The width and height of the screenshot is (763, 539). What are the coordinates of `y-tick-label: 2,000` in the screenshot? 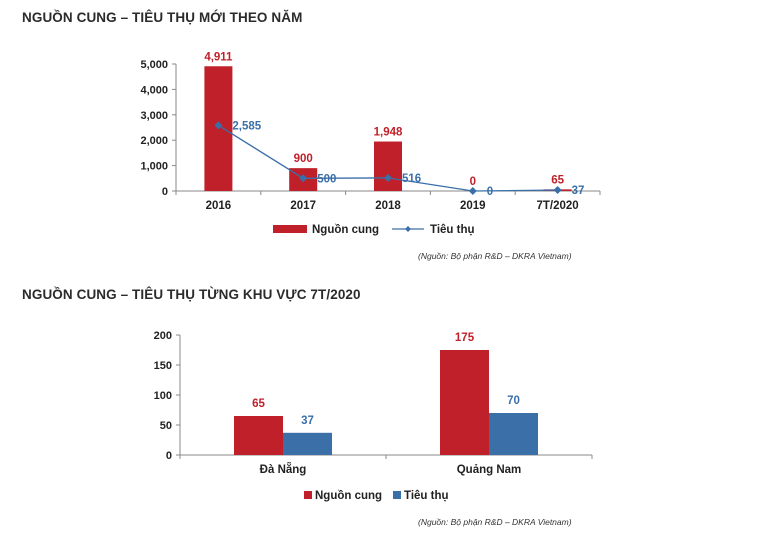 It's located at (154, 141).